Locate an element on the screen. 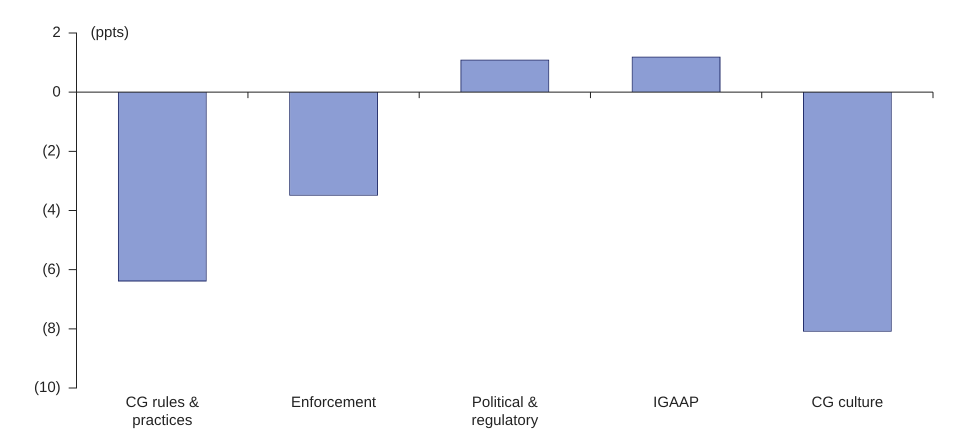 The width and height of the screenshot is (961, 444). x-tick-label: IGAAP is located at coordinates (676, 403).